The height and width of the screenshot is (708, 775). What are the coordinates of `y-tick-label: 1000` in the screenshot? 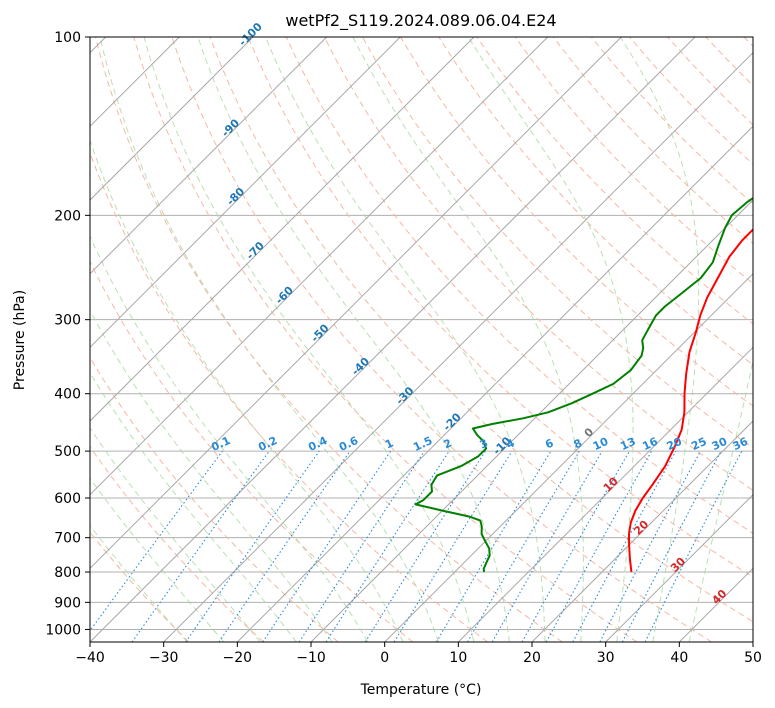 It's located at (63, 630).